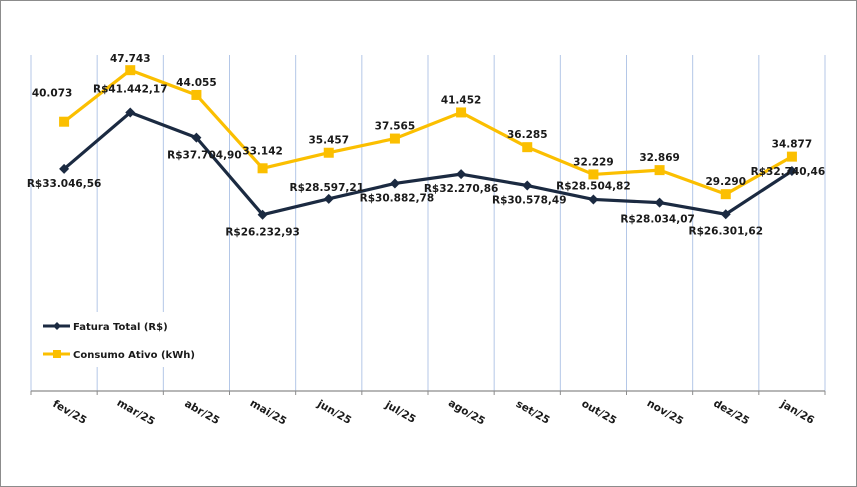 This screenshot has width=857, height=487. What do you see at coordinates (400, 411) in the screenshot?
I see `x-tick-label: jul/25` at bounding box center [400, 411].